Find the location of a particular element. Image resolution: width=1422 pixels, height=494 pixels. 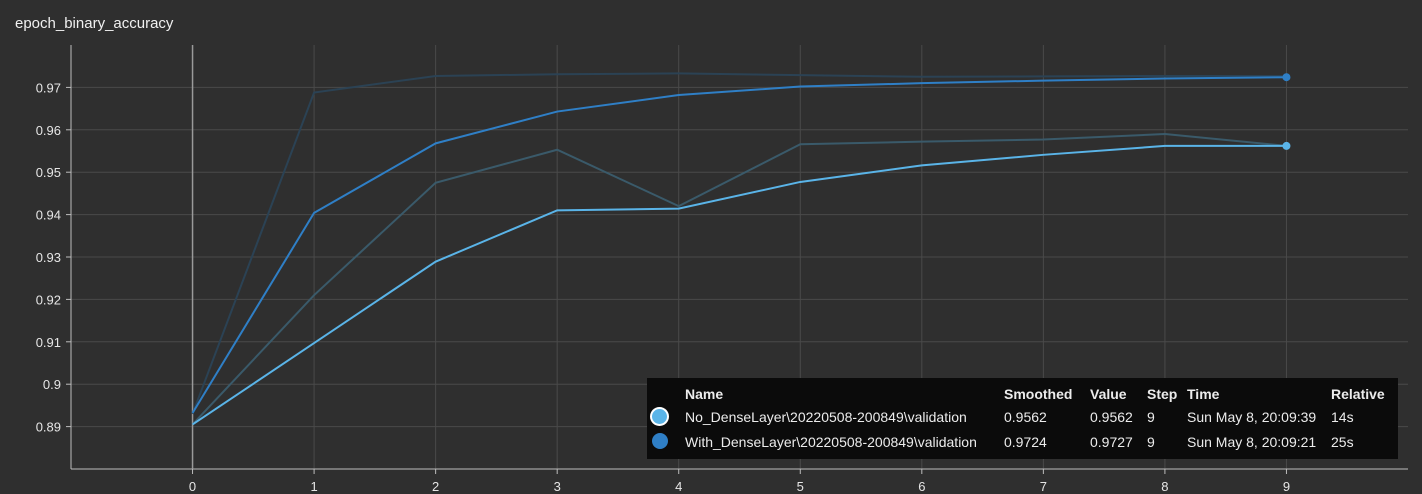

run-time: Sun May 8, 20:09:39 is located at coordinates (1252, 417).